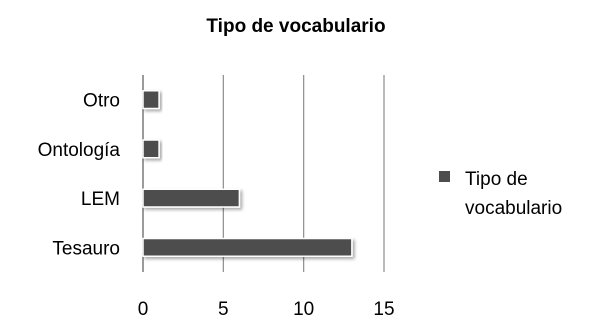  I want to click on x-tick-label: 15, so click(383, 309).